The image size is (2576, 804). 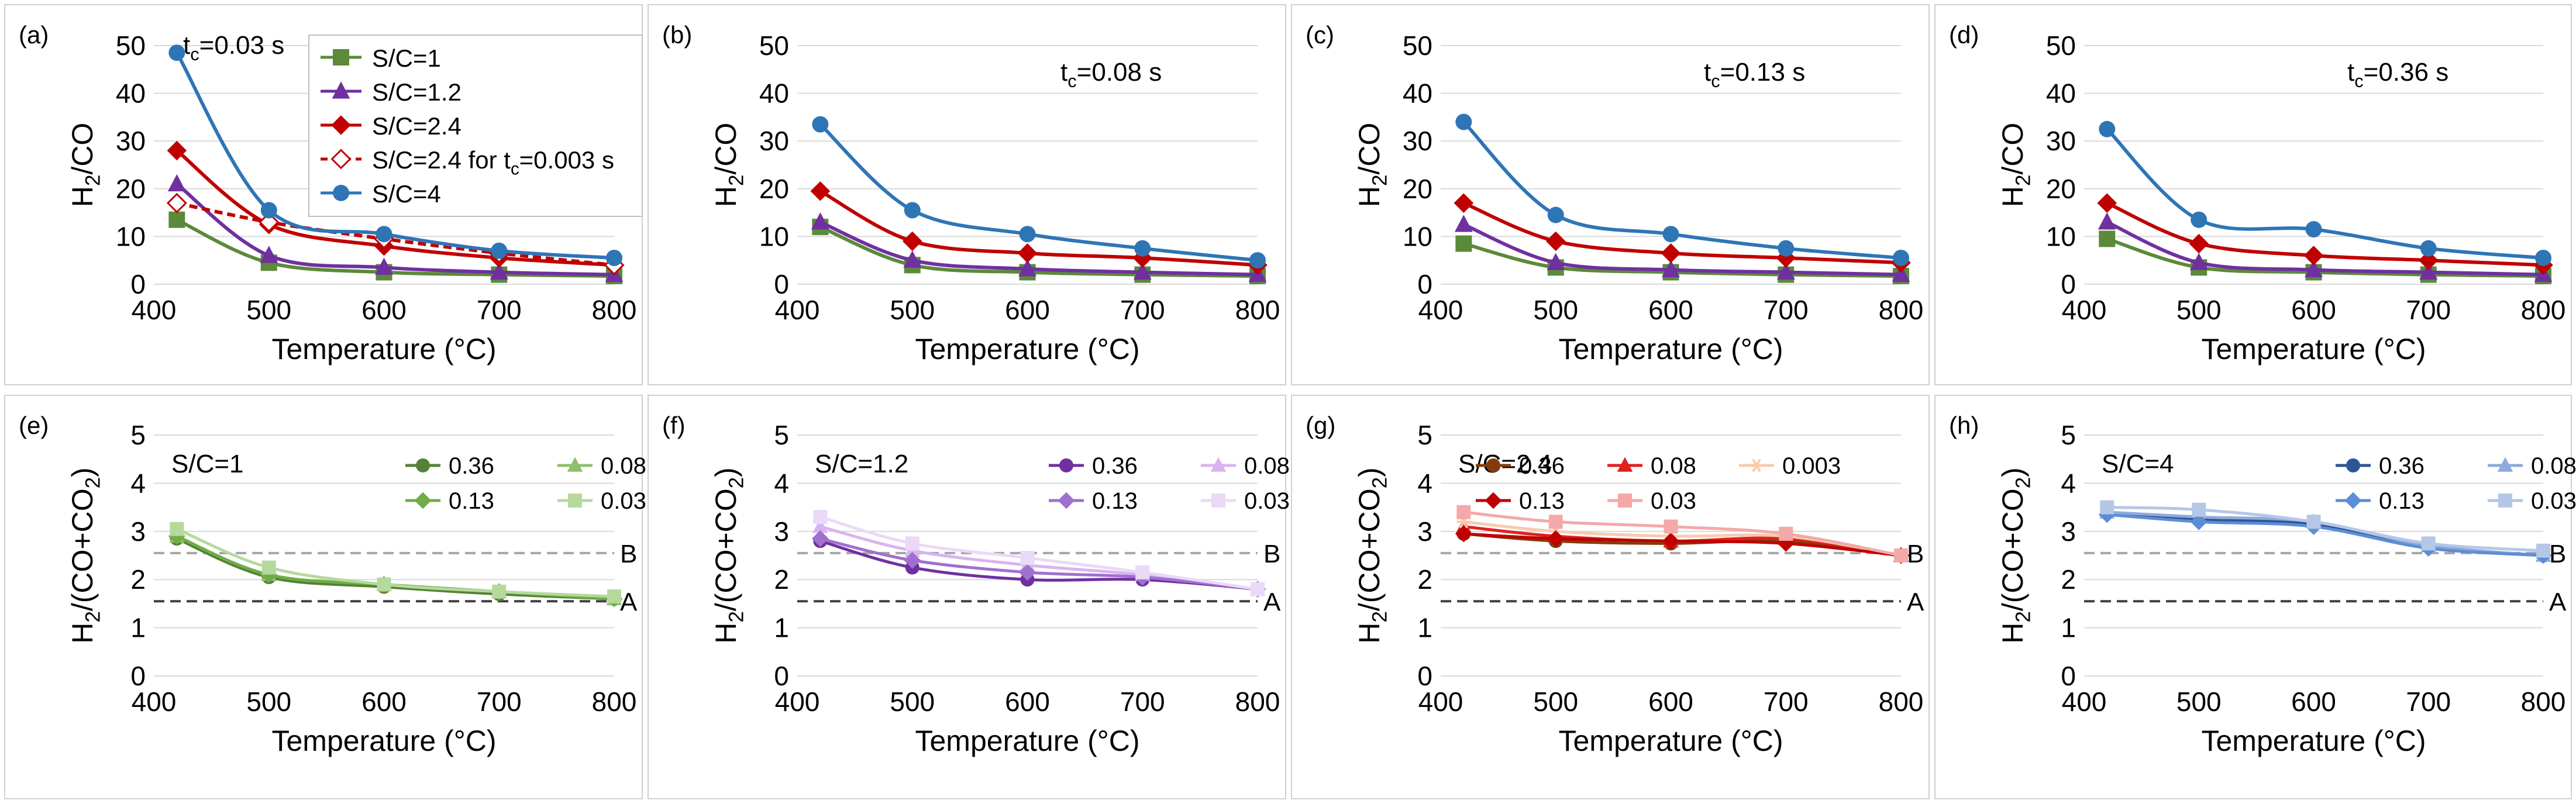 I want to click on y-axis-title: H2/(CO+CO2), so click(x=1372, y=555).